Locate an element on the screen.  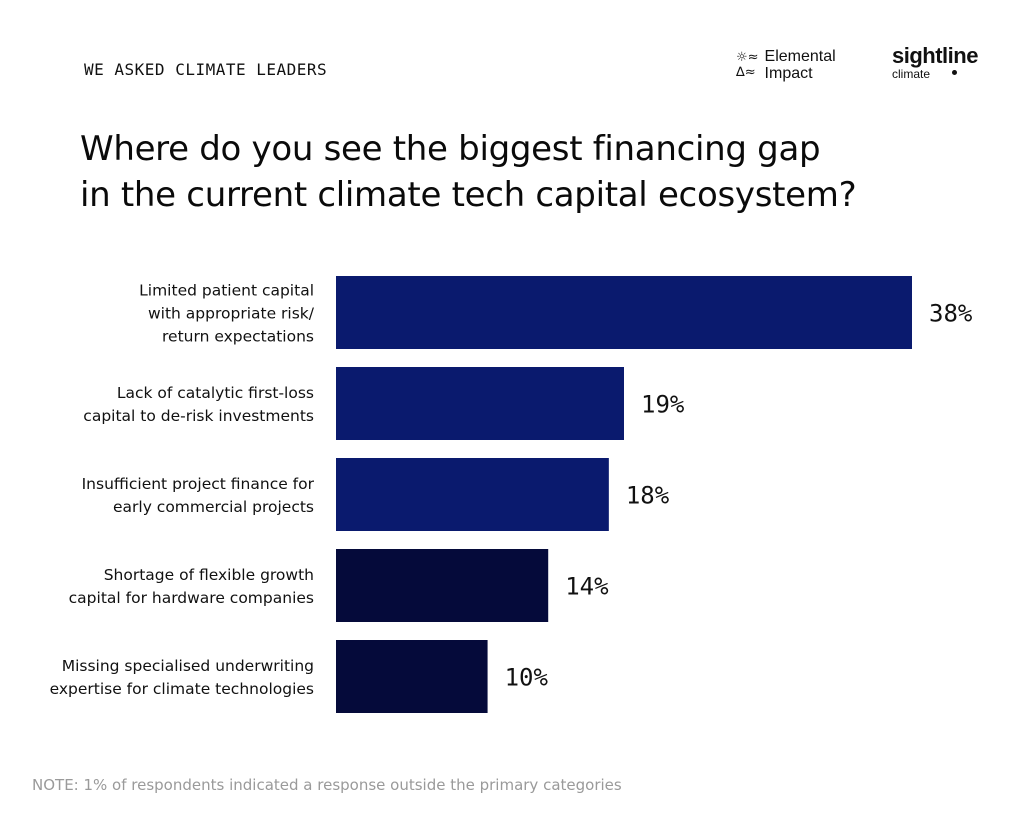
category-label-1-line-2: with appropriate risk/ is located at coordinates (231, 314).